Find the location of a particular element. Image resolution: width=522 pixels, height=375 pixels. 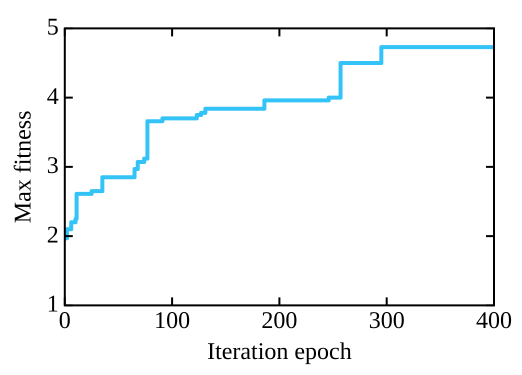

x-tick-label: 400 is located at coordinates (494, 321).